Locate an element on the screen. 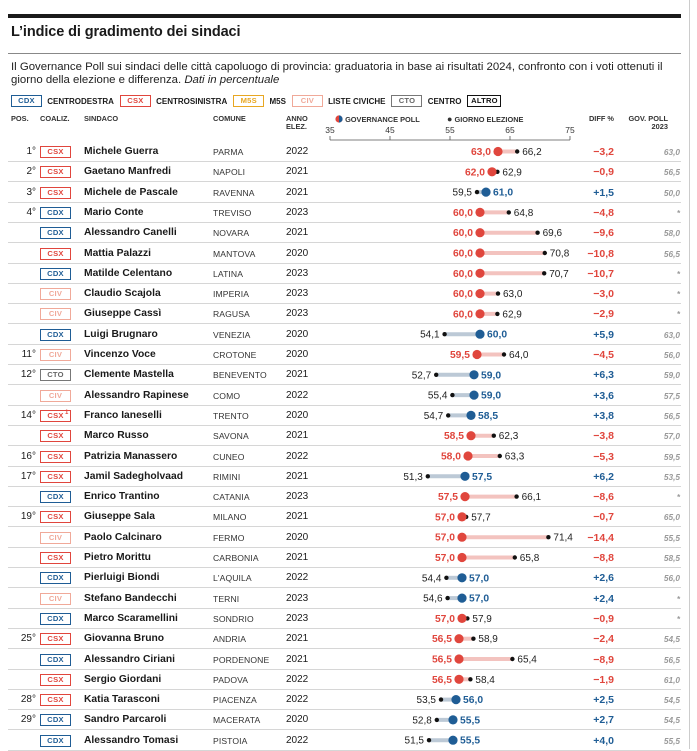 This screenshot has height=751, width=697. election-label: 62,9 is located at coordinates (512, 172).